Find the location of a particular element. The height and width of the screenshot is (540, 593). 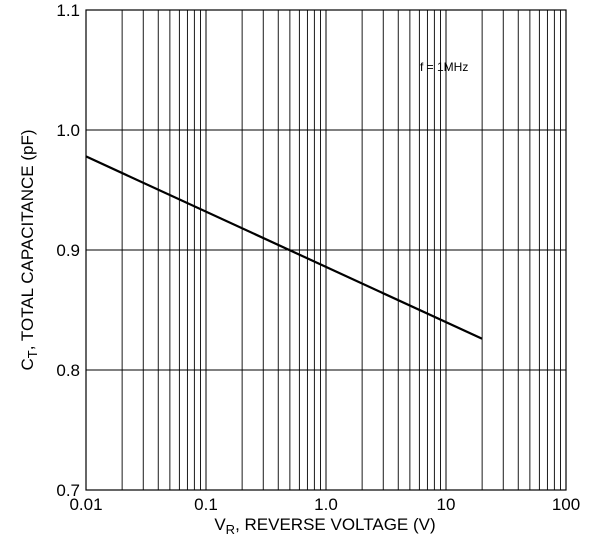

y-tick-label: 1.1 is located at coordinates (68, 10).